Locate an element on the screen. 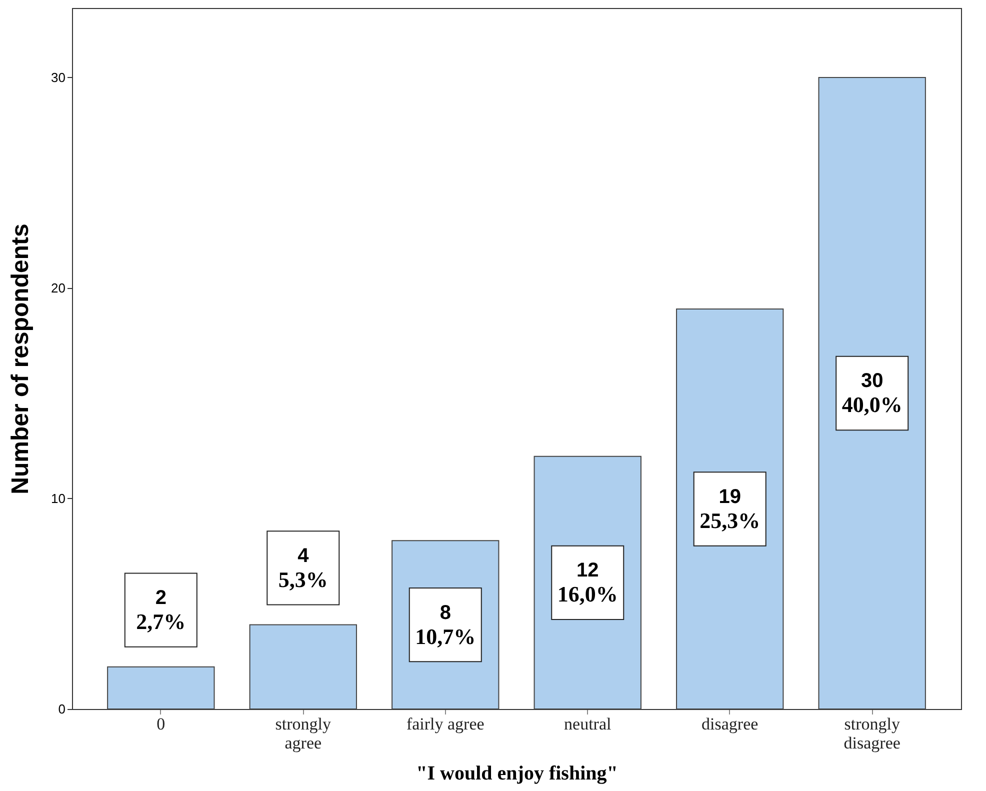  text: 4 5,3% is located at coordinates (303, 568).